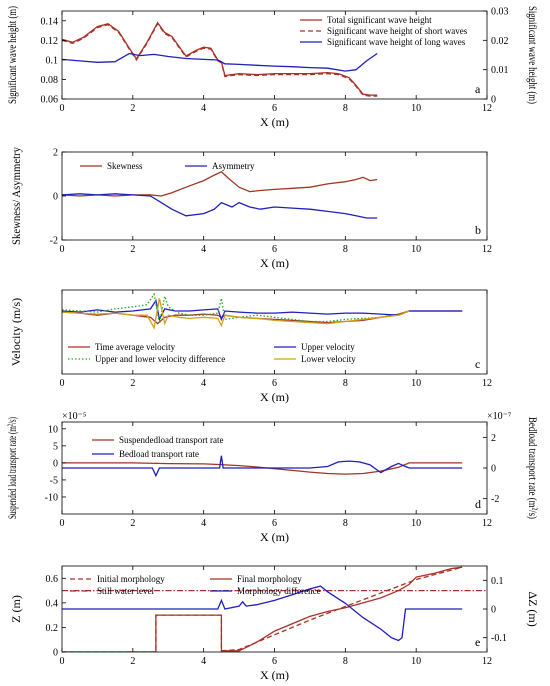 The width and height of the screenshot is (550, 686). I want to click on y-tick-label-right: 0.1, so click(497, 581).